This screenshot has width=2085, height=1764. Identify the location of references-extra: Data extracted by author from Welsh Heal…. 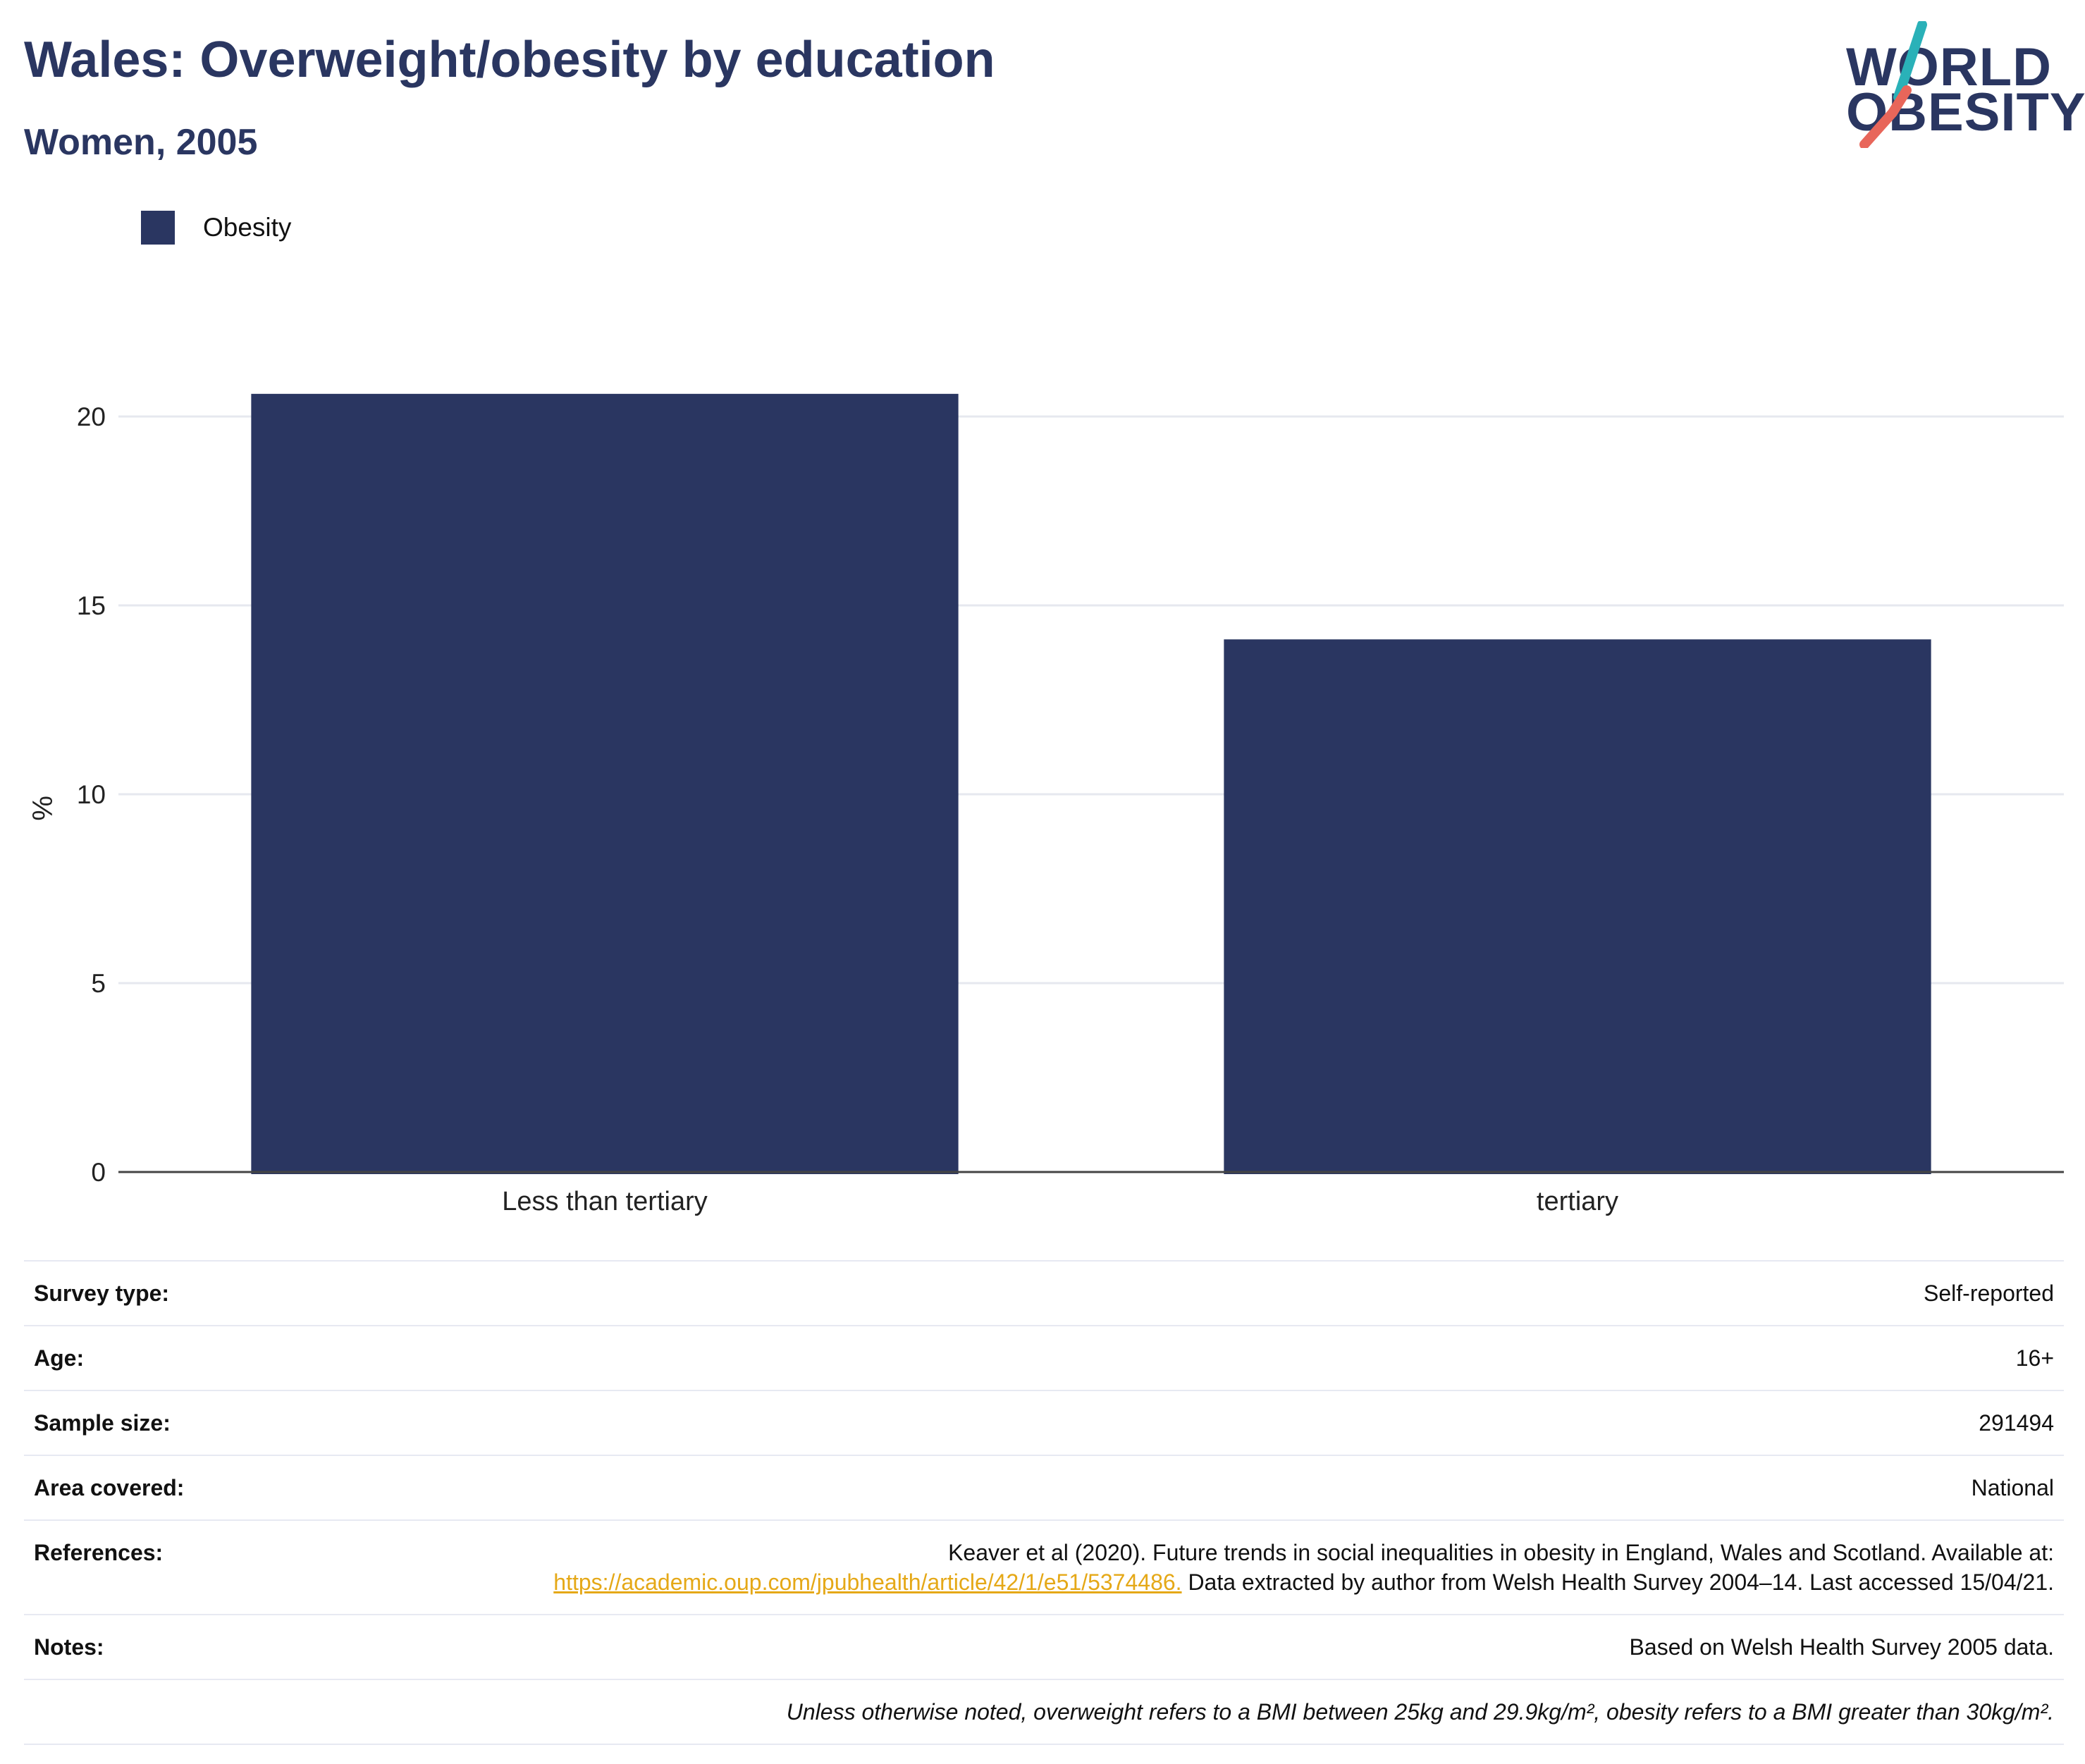
(1621, 1582).